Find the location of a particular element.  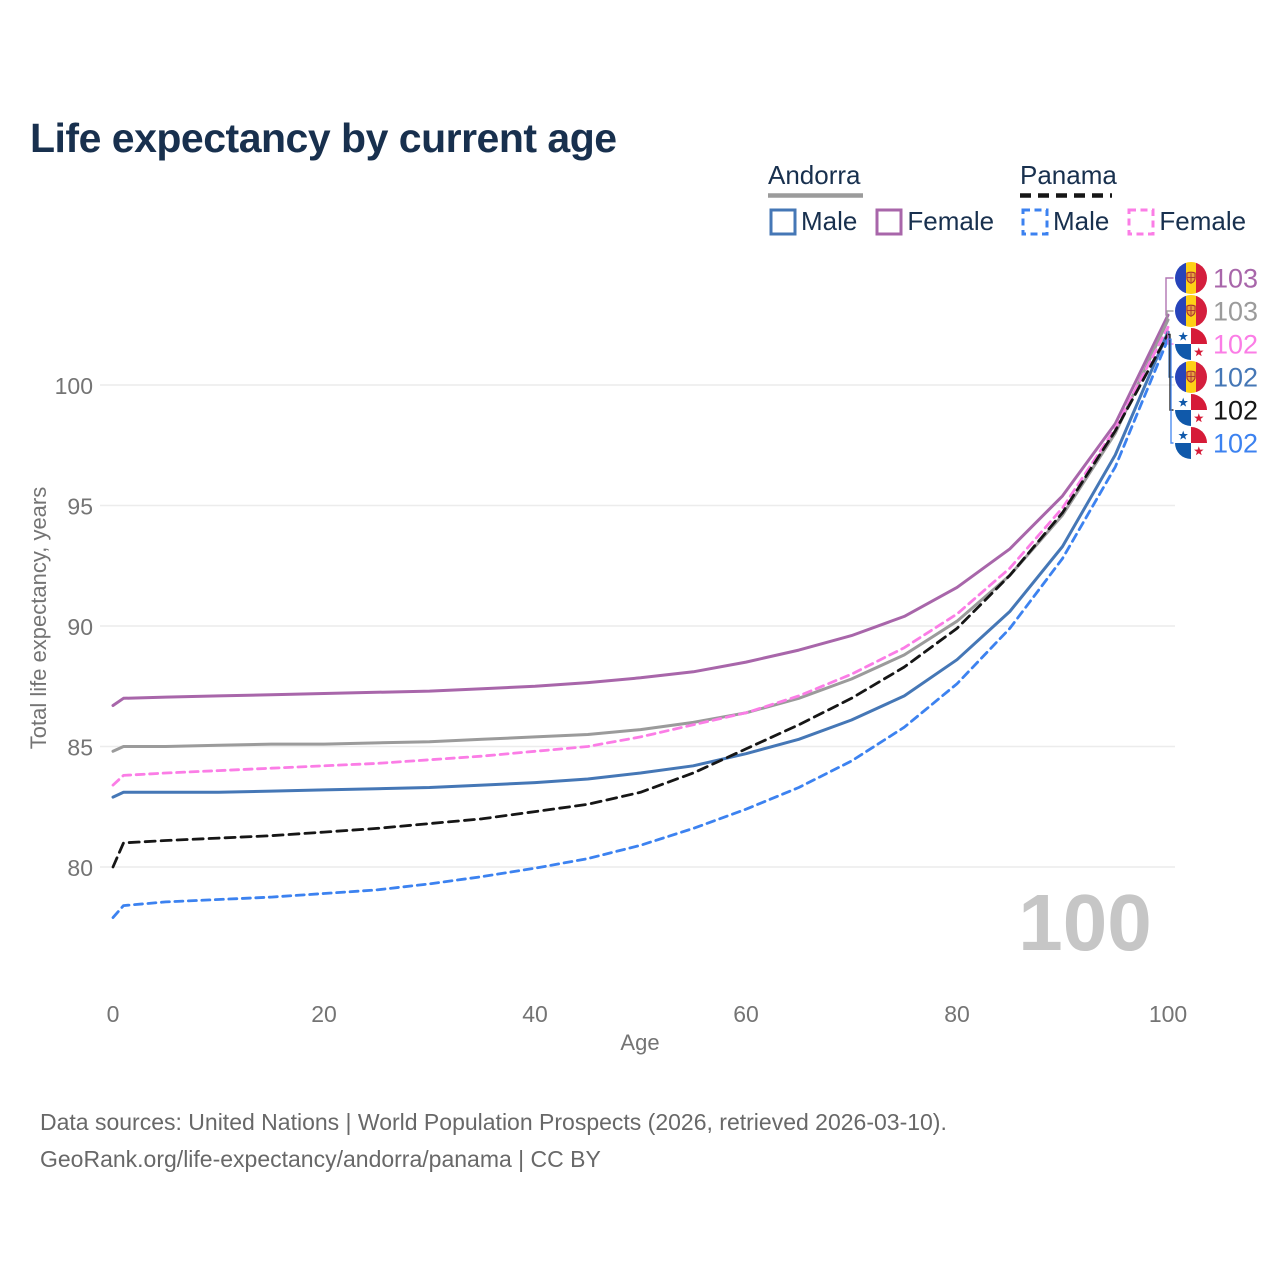

legend-item-andorra-male: Male is located at coordinates (812, 221).